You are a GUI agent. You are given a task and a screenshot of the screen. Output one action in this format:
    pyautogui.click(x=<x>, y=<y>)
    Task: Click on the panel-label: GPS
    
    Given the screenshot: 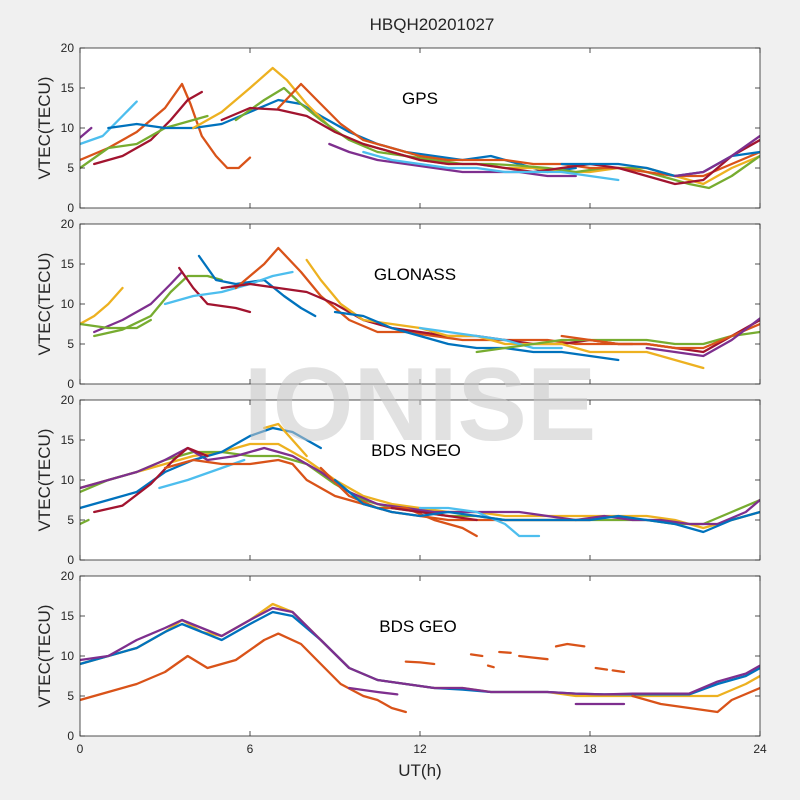 What is the action you would take?
    pyautogui.click(x=420, y=98)
    